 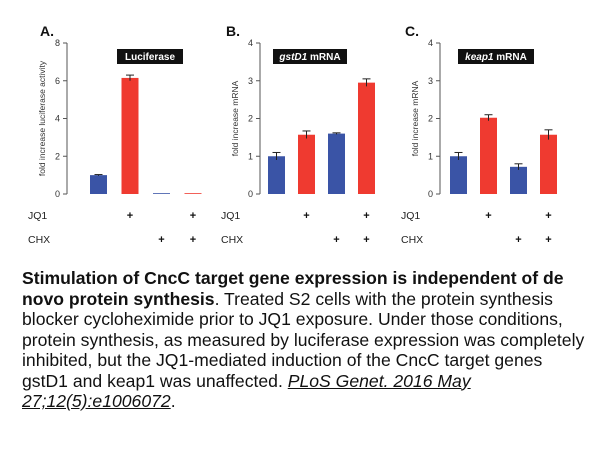 What do you see at coordinates (412, 31) in the screenshot?
I see `panel-label: C.` at bounding box center [412, 31].